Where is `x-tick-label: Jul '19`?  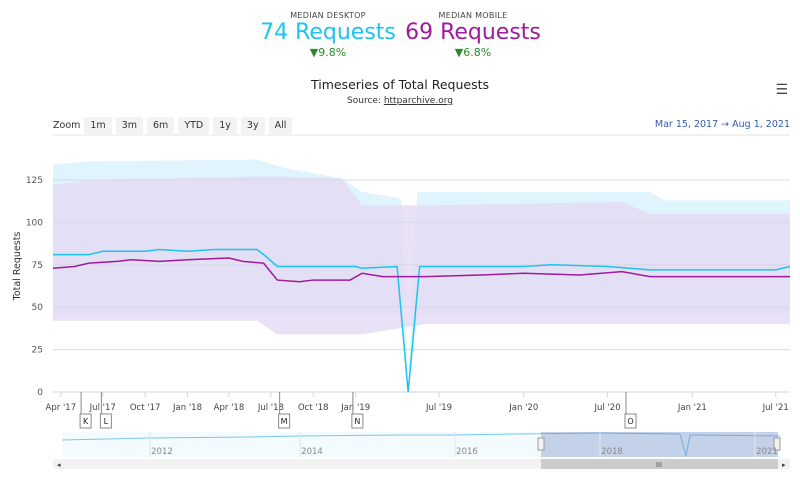
x-tick-label: Jul '19 is located at coordinates (438, 408).